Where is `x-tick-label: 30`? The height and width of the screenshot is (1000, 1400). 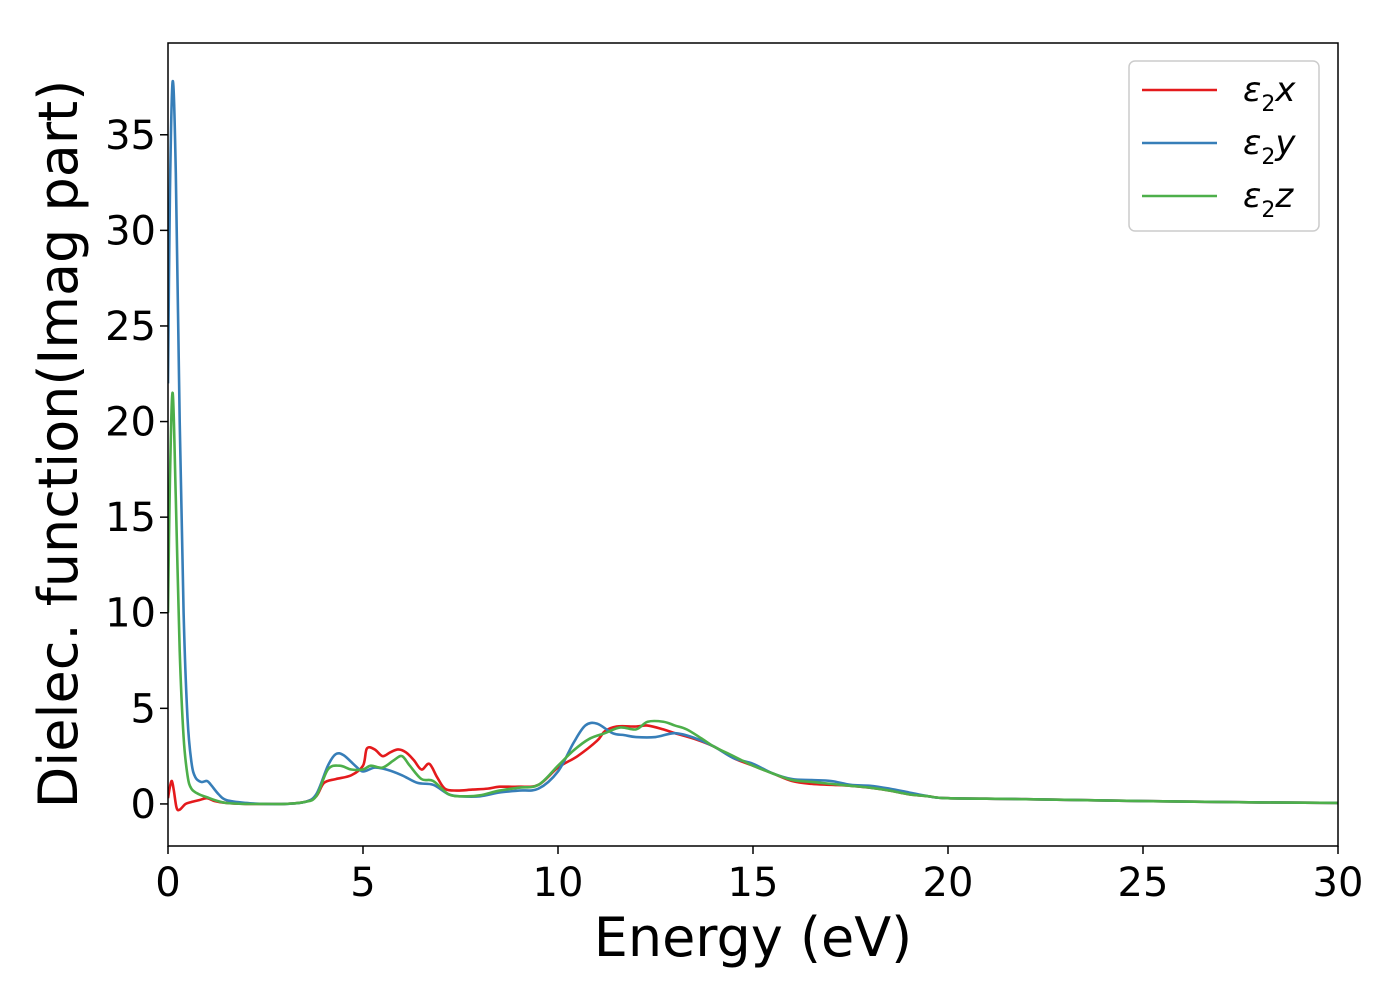 x-tick-label: 30 is located at coordinates (1338, 883).